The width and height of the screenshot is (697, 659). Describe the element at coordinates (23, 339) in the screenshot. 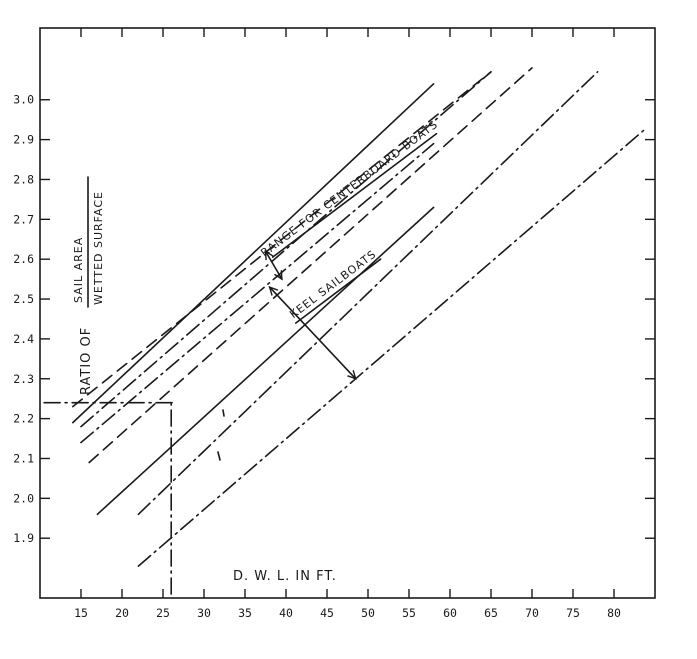

I see `y-tick-label: 2.4` at that location.